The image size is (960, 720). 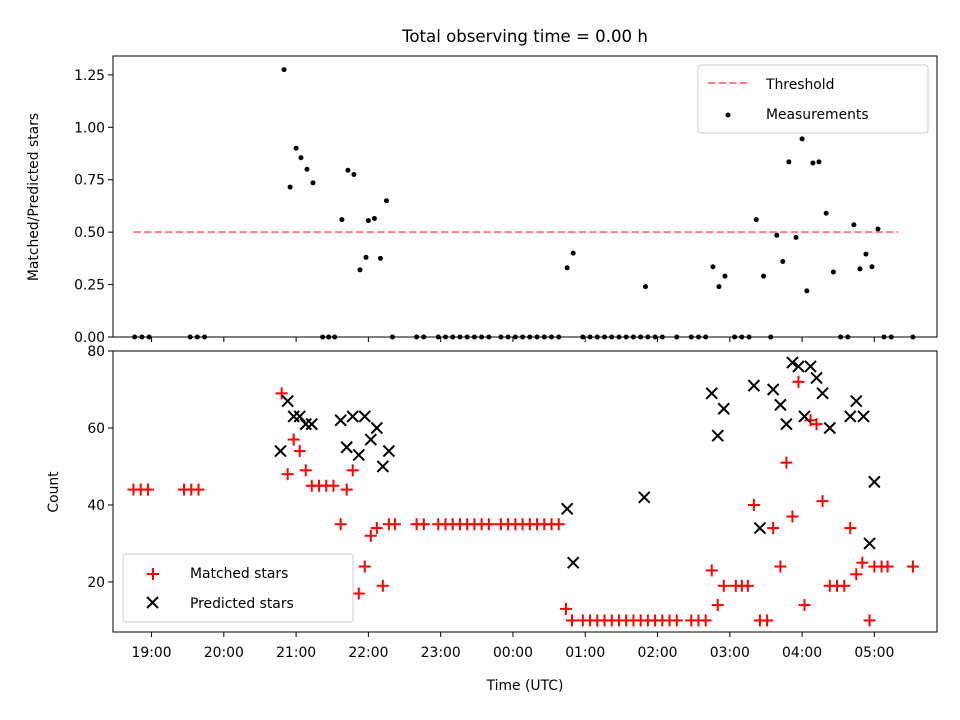 What do you see at coordinates (96, 352) in the screenshot?
I see `bottom-y-tick-label: 80` at bounding box center [96, 352].